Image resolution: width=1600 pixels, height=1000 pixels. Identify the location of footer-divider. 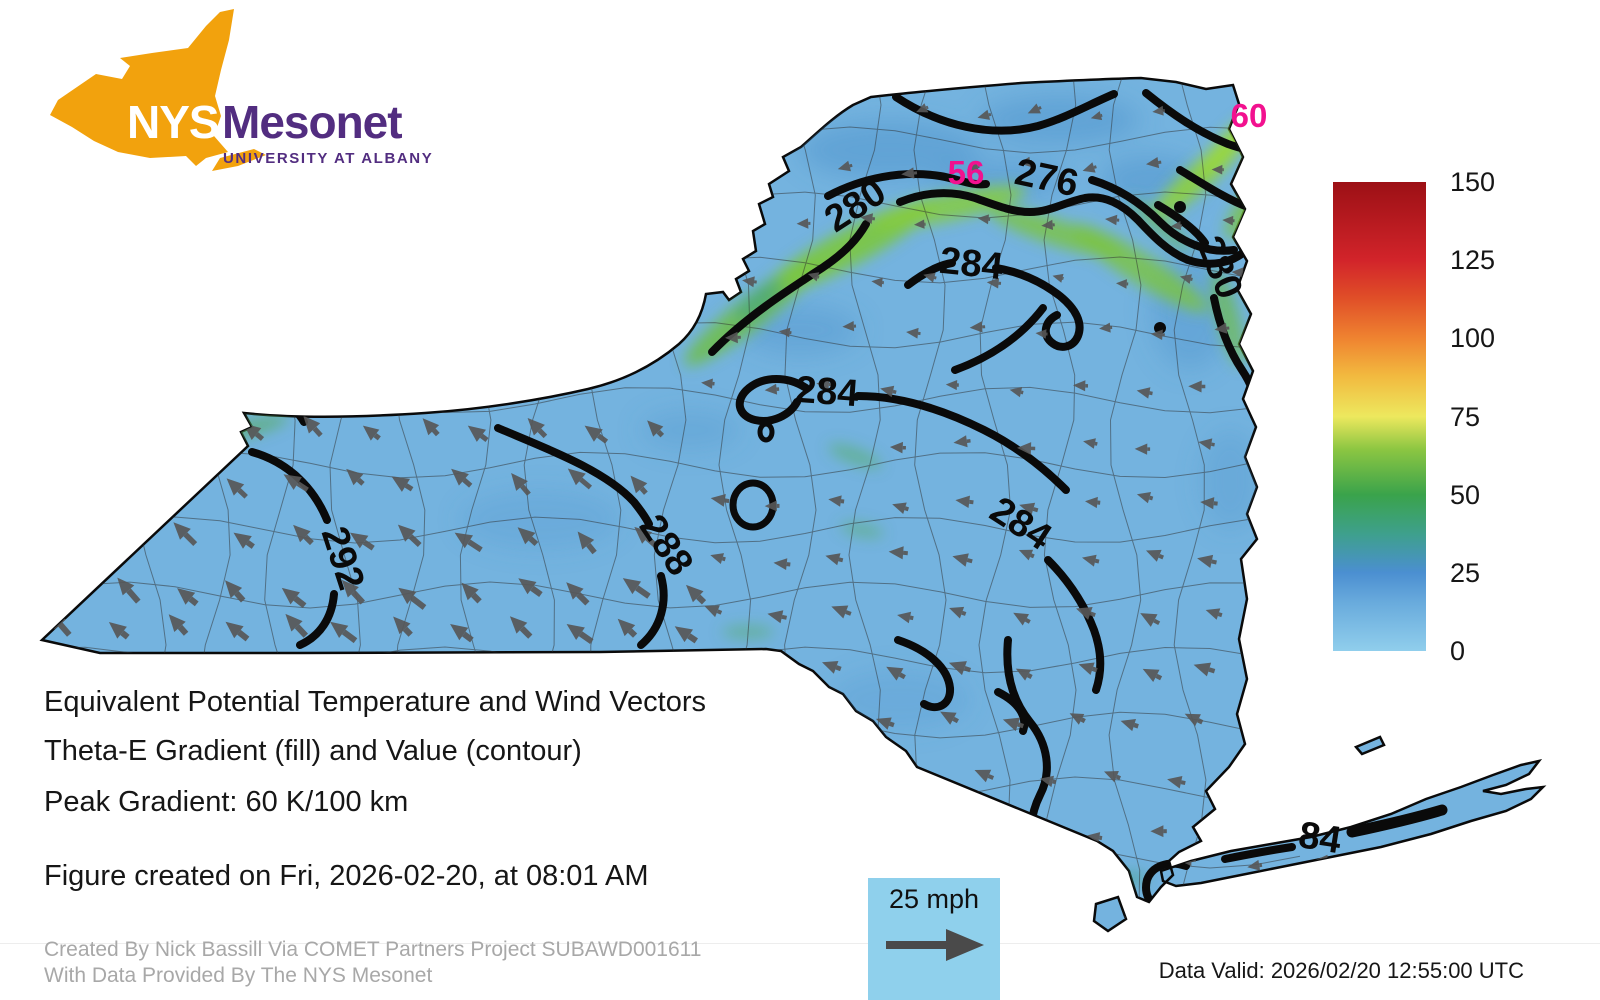
(800, 943).